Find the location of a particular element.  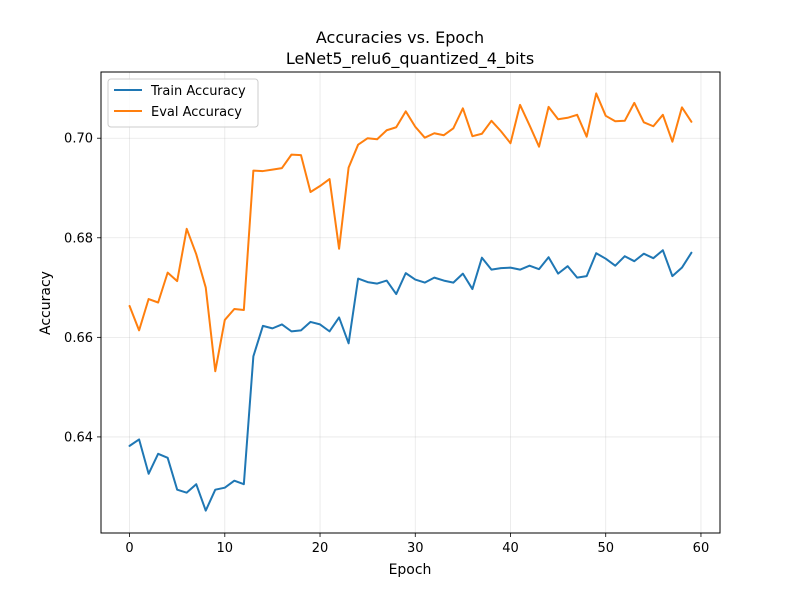

x-tick-label: 30 is located at coordinates (415, 548).